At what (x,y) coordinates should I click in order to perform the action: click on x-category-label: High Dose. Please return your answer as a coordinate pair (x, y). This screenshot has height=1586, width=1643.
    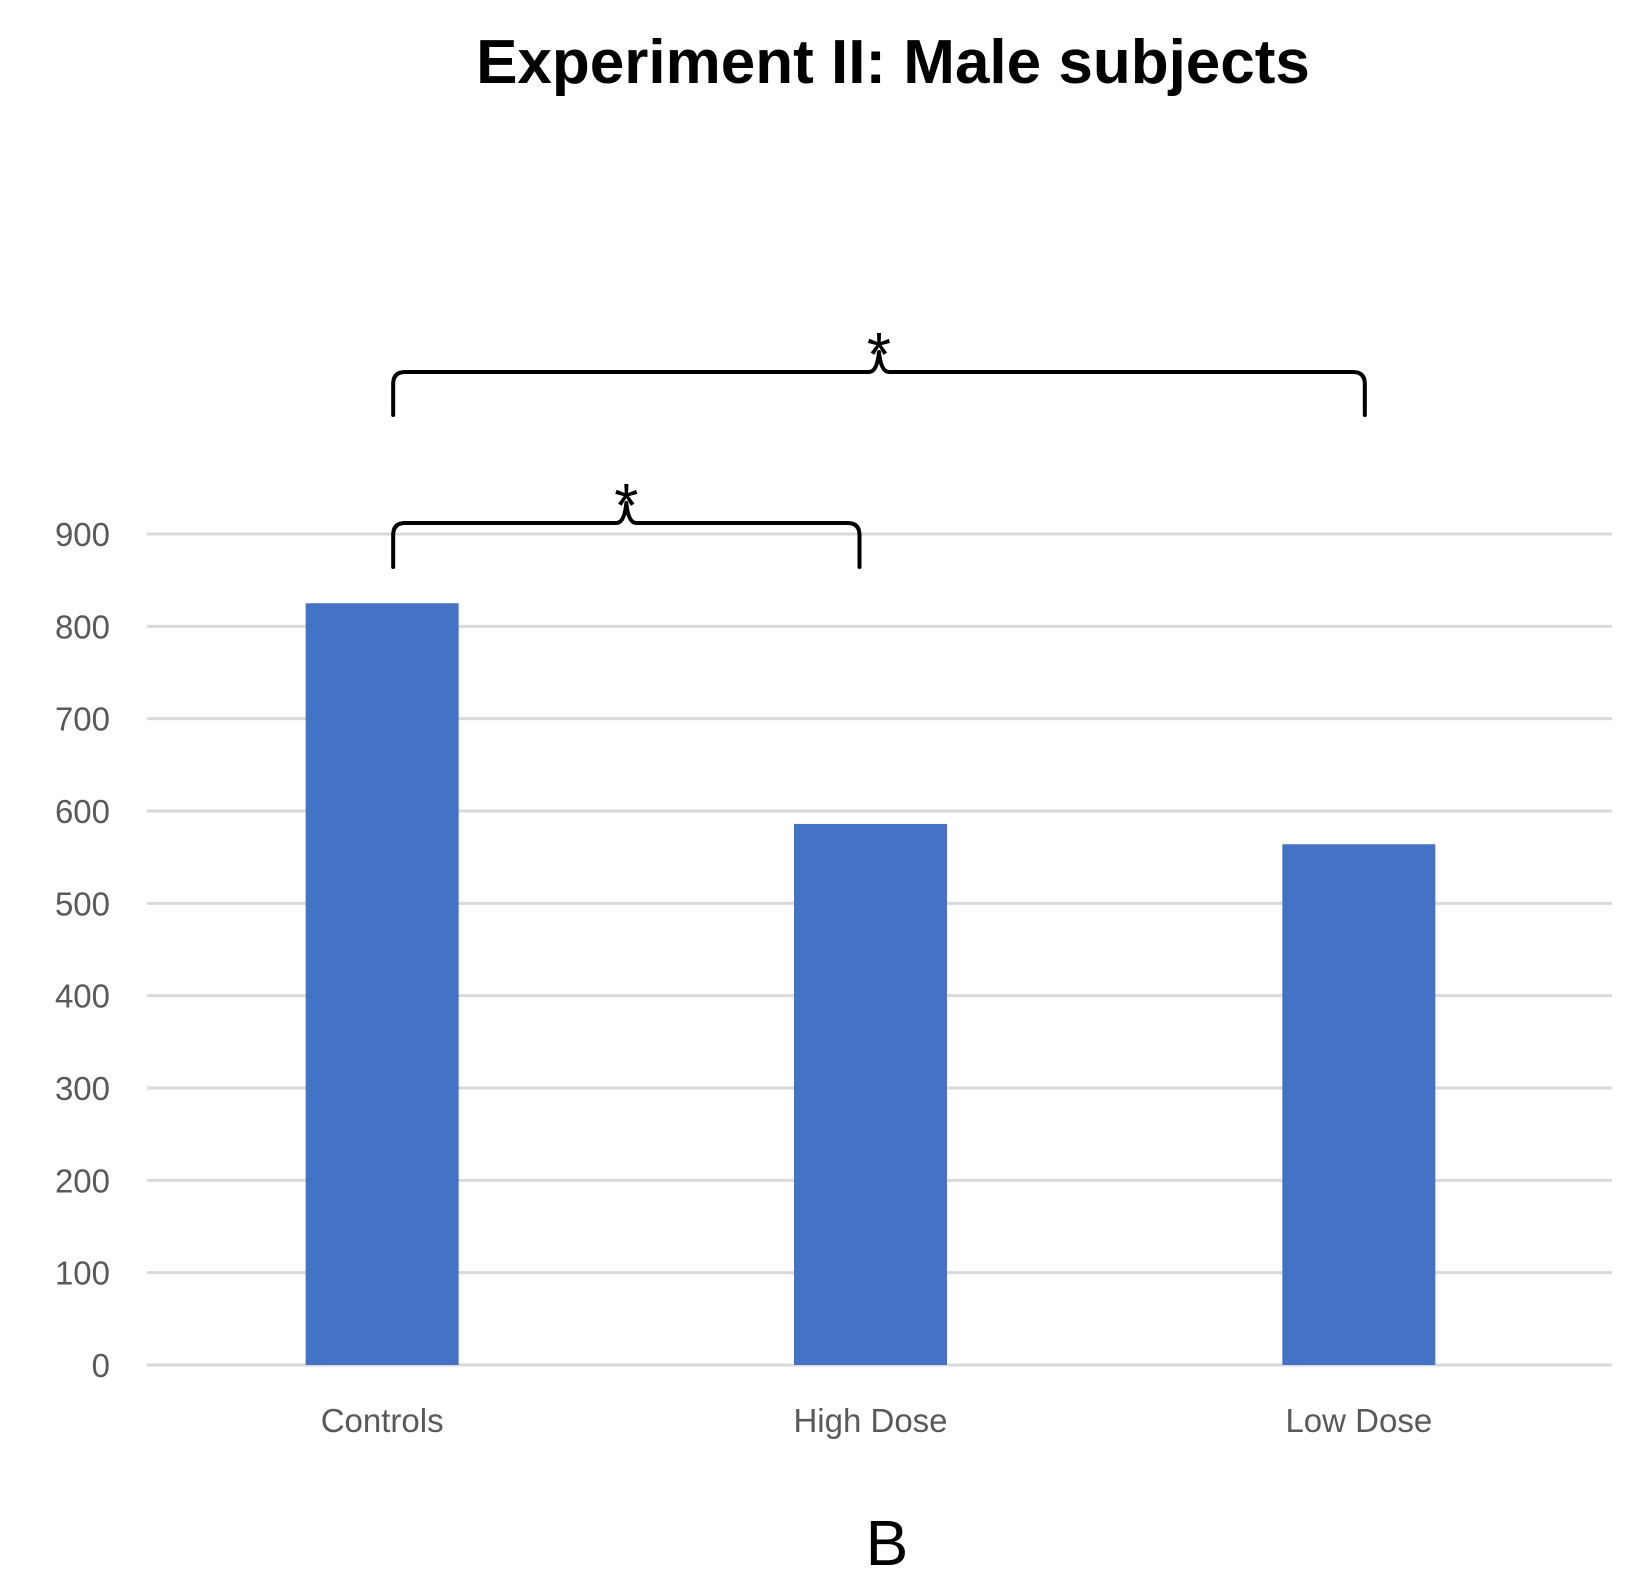
    Looking at the image, I should click on (870, 1420).